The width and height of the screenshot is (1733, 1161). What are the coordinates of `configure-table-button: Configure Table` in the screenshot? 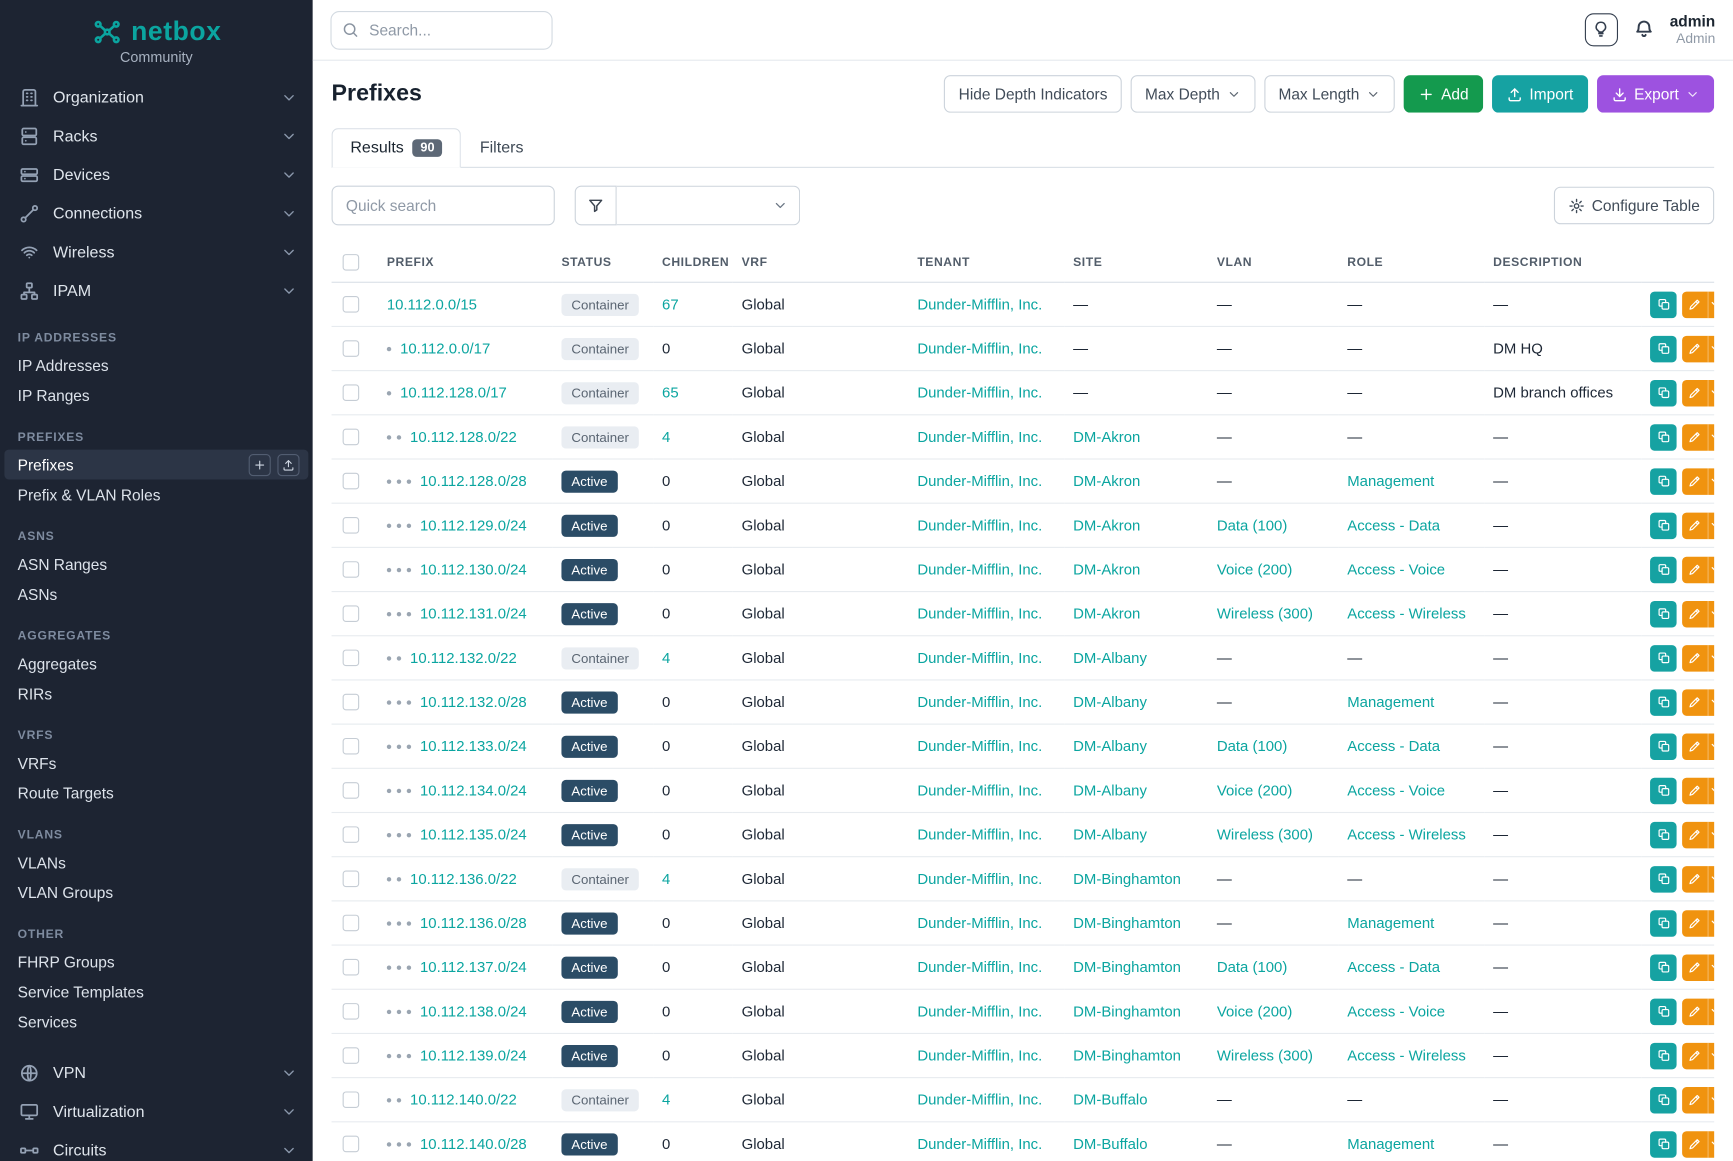 It's located at (1634, 205).